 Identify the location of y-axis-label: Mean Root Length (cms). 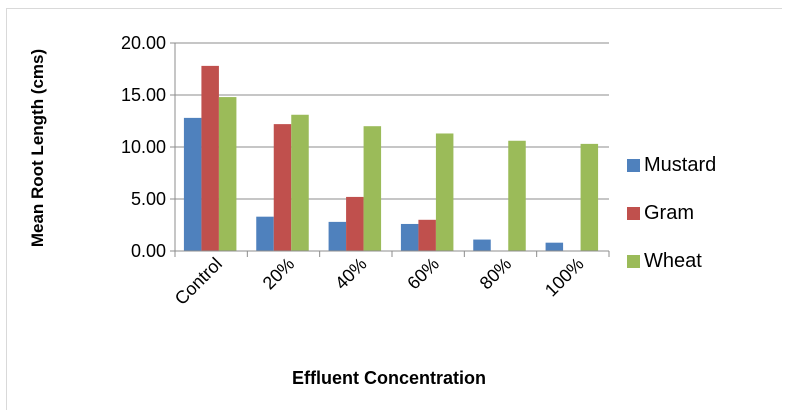
(37, 148).